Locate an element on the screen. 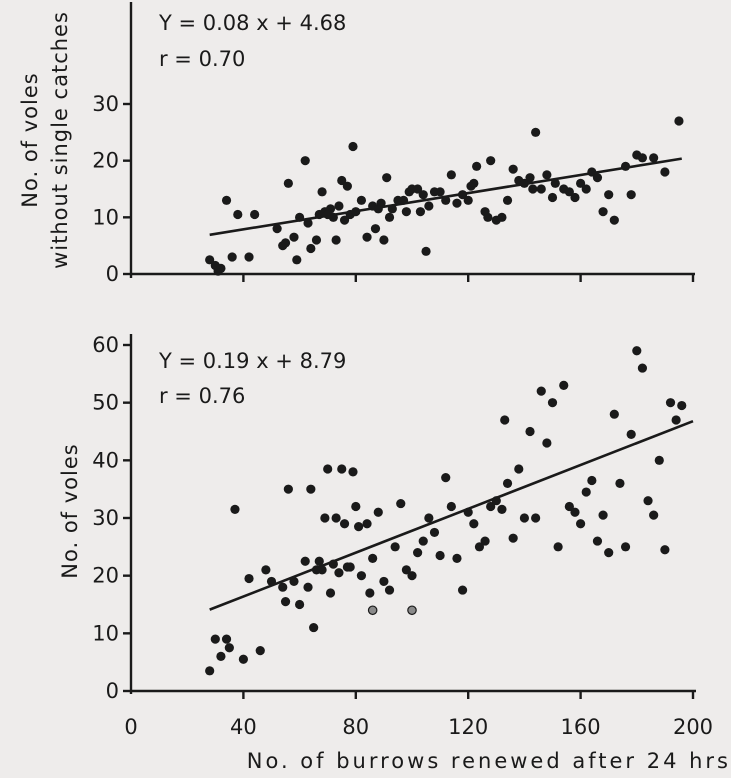  top-correlation-coefficient: r = 0.70 is located at coordinates (202, 59).